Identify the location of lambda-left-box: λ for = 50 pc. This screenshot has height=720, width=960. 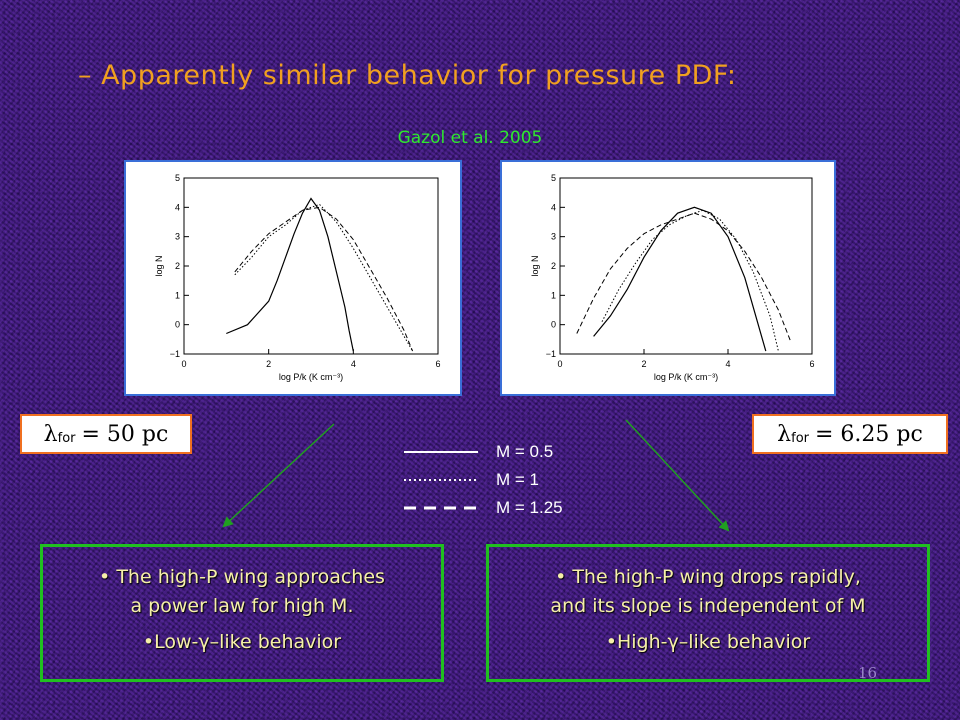
(106, 434).